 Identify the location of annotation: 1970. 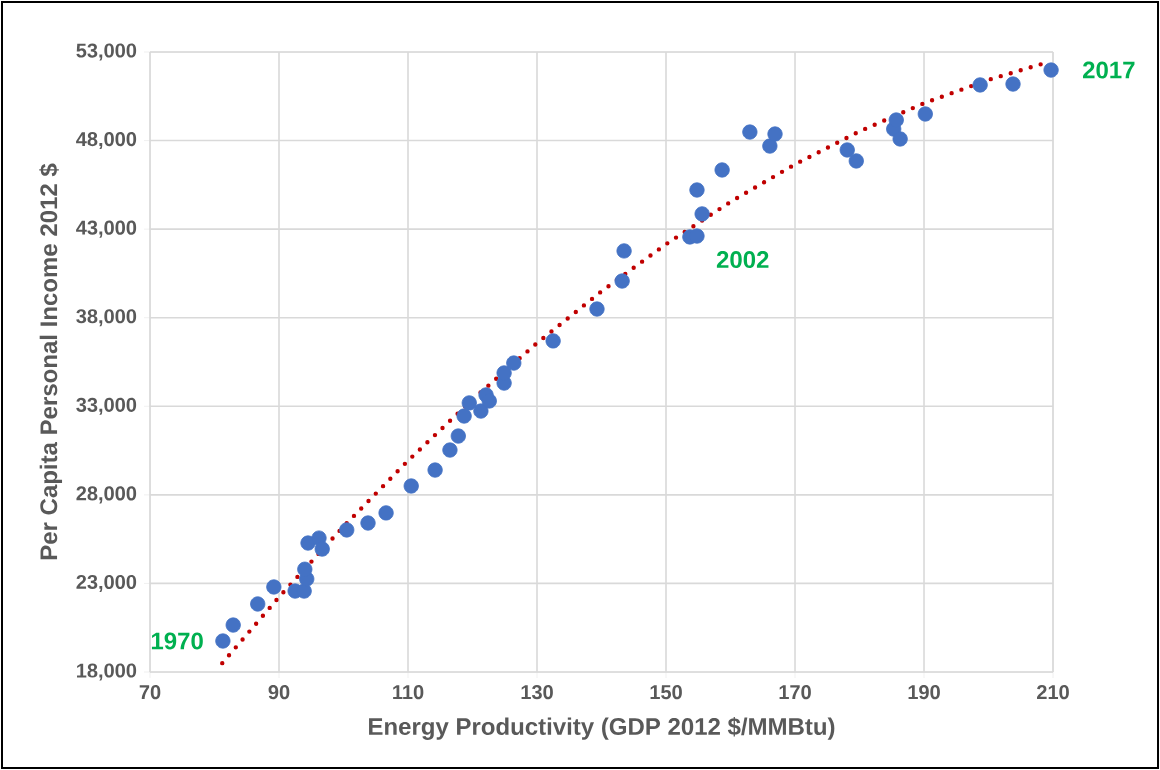
(177, 641).